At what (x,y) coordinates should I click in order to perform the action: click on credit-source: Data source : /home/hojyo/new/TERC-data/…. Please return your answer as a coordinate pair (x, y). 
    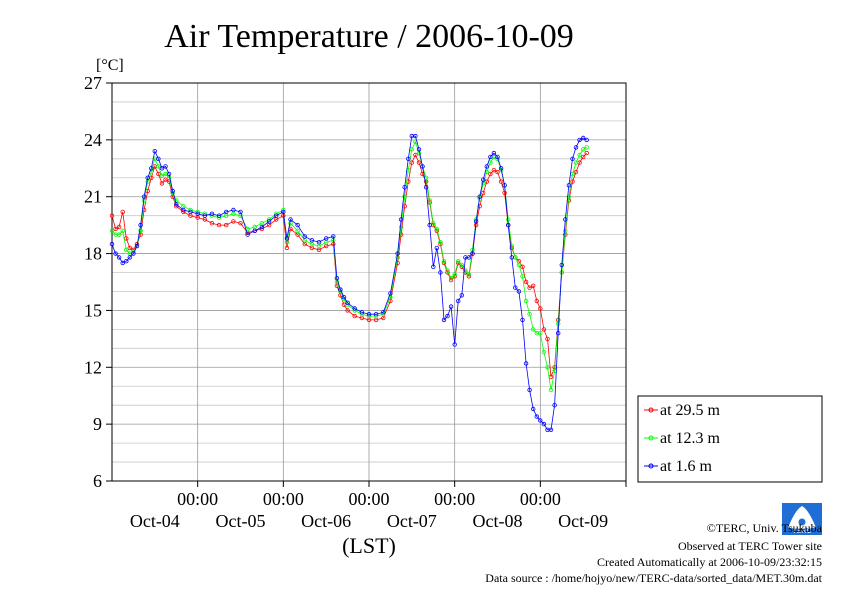
    Looking at the image, I should click on (653, 578).